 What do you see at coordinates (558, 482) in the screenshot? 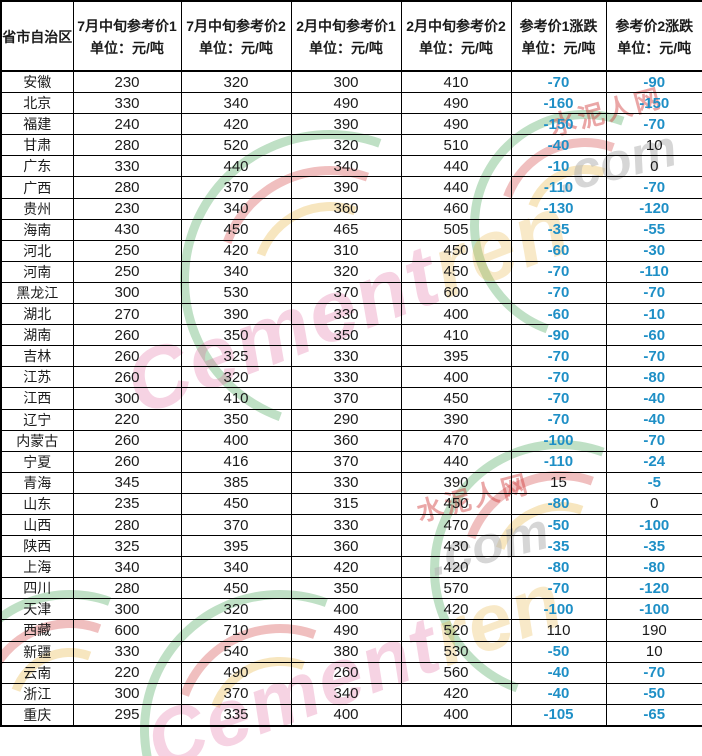
I see `value-cell: 15` at bounding box center [558, 482].